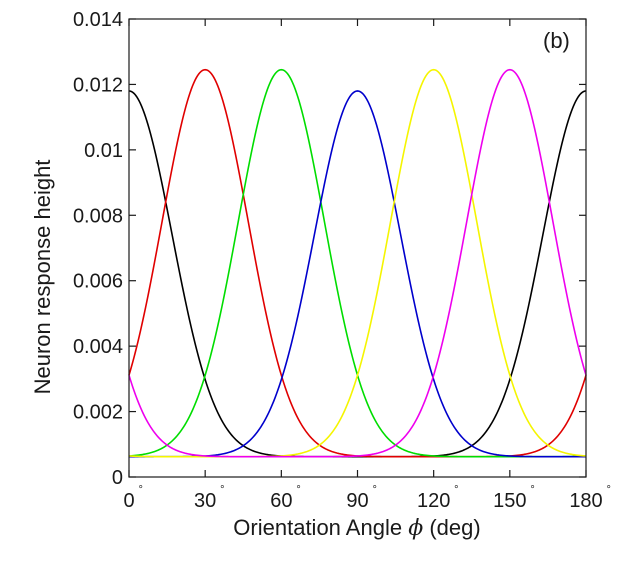 This screenshot has height=567, width=637. Describe the element at coordinates (509, 501) in the screenshot. I see `x-tick-label: 150` at that location.